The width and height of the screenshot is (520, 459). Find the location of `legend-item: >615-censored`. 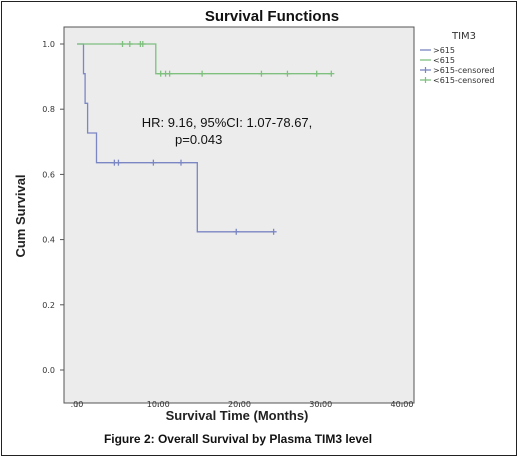

legend-item: >615-censored is located at coordinates (457, 70).